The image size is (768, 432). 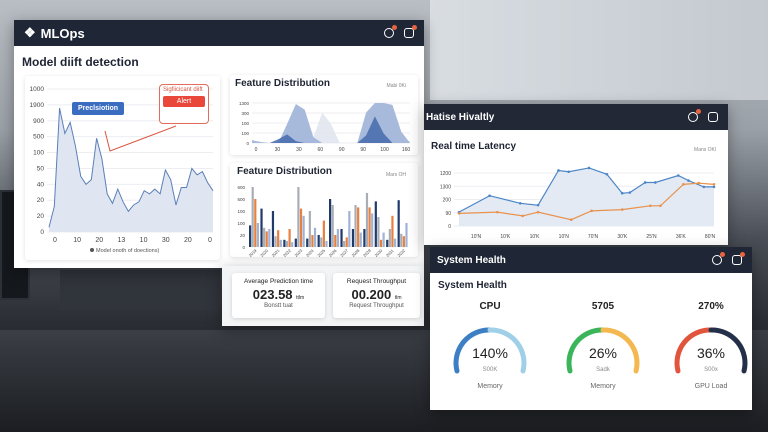 What do you see at coordinates (363, 150) in the screenshot?
I see `x-tick-label: 90` at bounding box center [363, 150].